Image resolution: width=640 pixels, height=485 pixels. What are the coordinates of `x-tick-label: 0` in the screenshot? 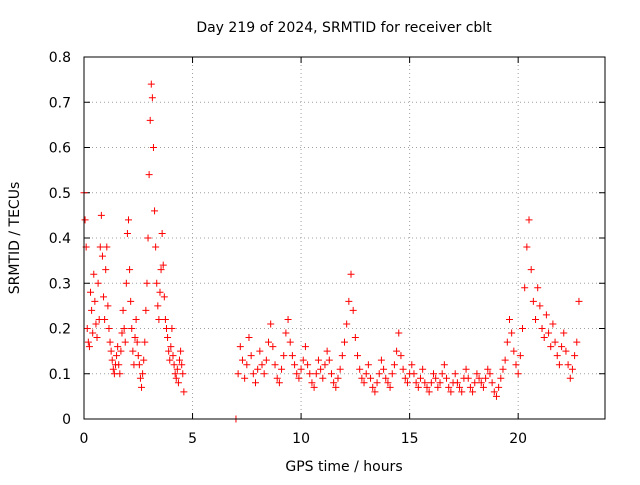 It's located at (84, 439).